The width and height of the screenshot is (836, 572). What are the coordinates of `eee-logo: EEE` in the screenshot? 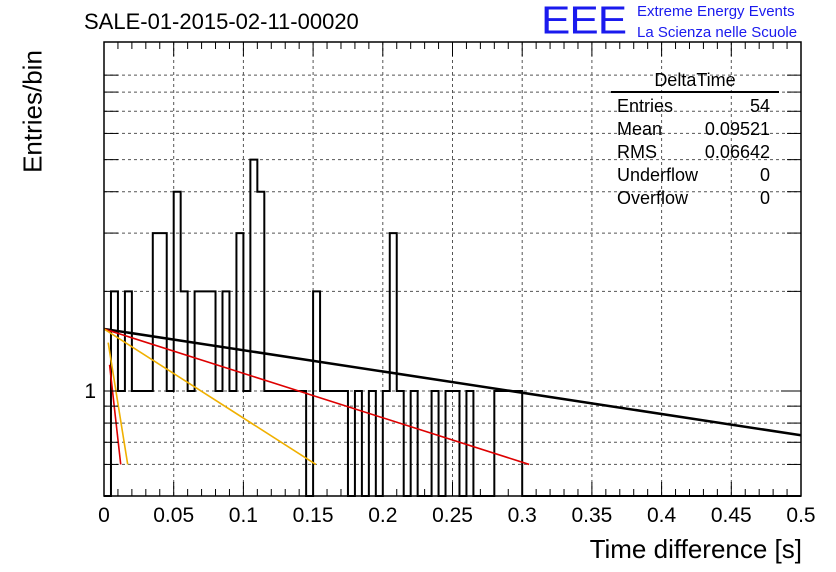 It's located at (584, 21).